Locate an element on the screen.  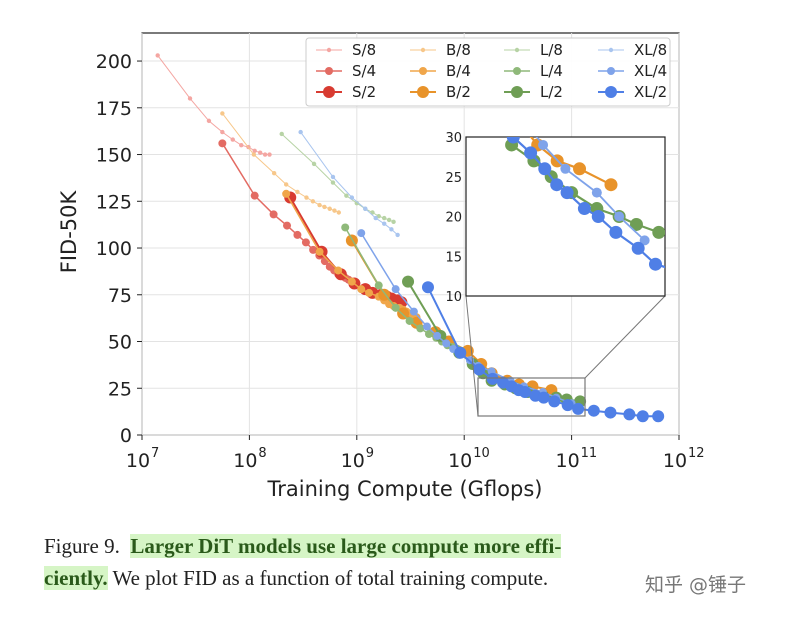
x-tick-label: 10 is located at coordinates (245, 461).